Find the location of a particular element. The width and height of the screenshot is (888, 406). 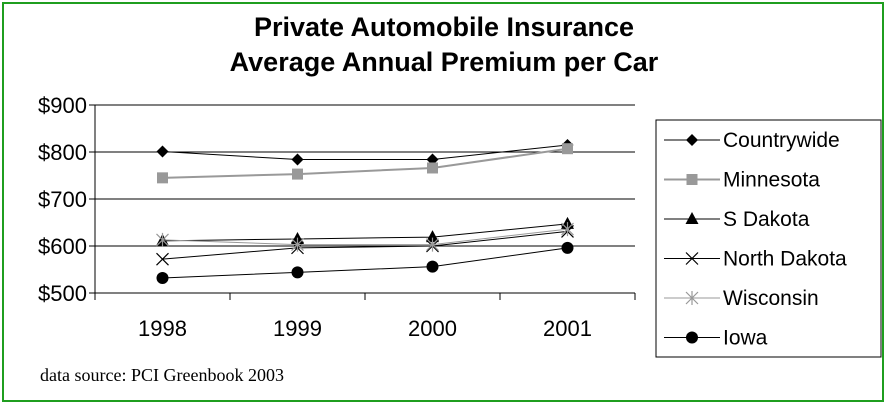

legend-label-north-dakota: North Dakota is located at coordinates (785, 259).